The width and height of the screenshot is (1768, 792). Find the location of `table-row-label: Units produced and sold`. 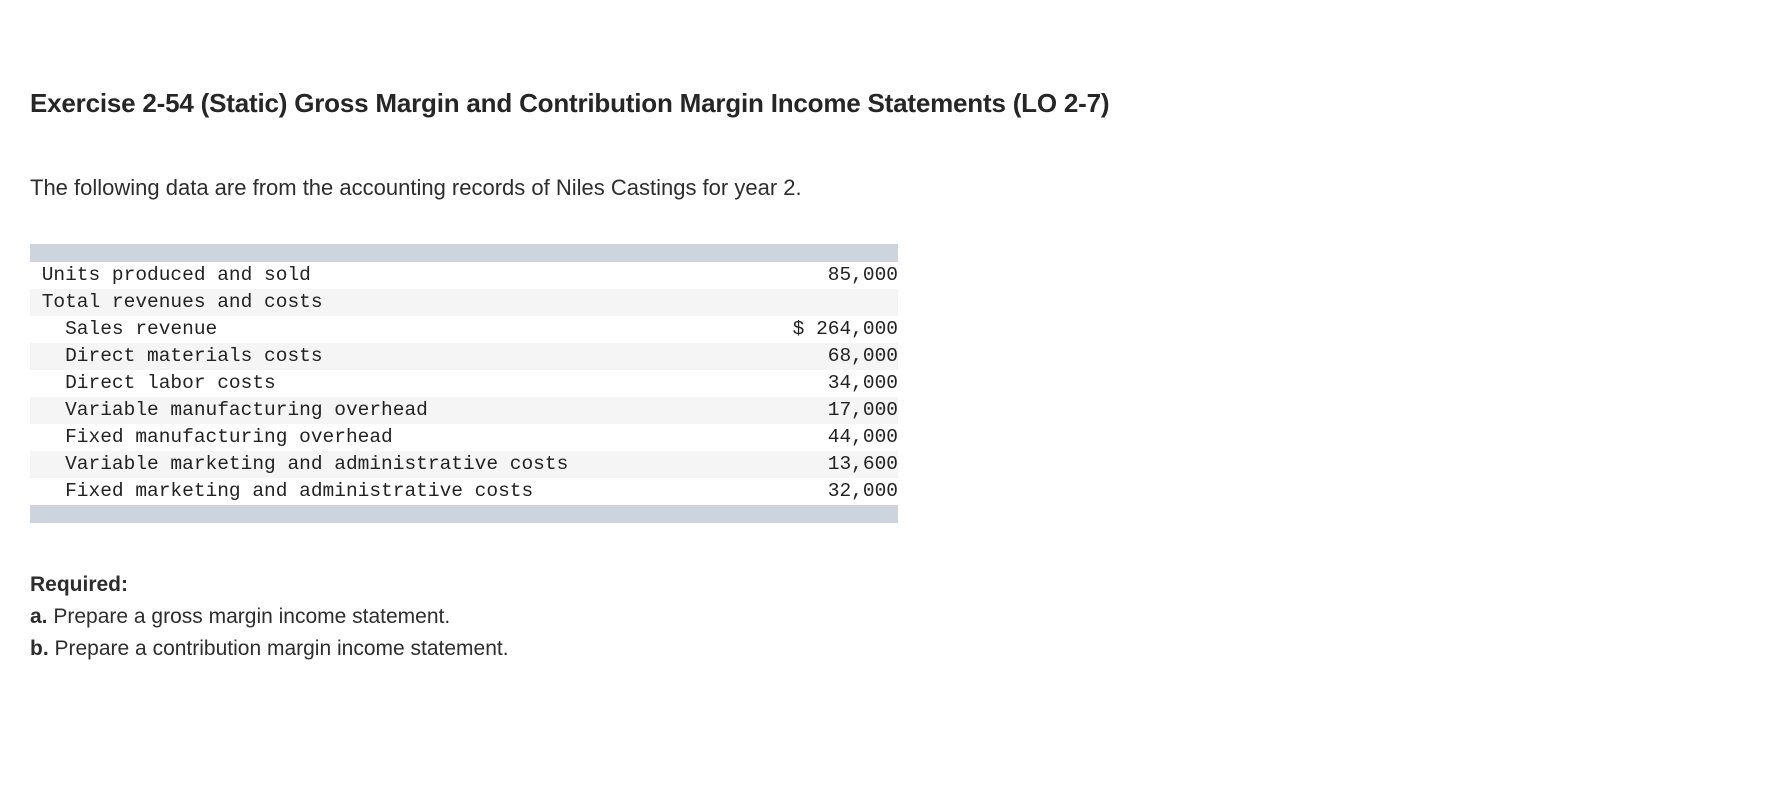

table-row-label: Units produced and sold is located at coordinates (170, 275).